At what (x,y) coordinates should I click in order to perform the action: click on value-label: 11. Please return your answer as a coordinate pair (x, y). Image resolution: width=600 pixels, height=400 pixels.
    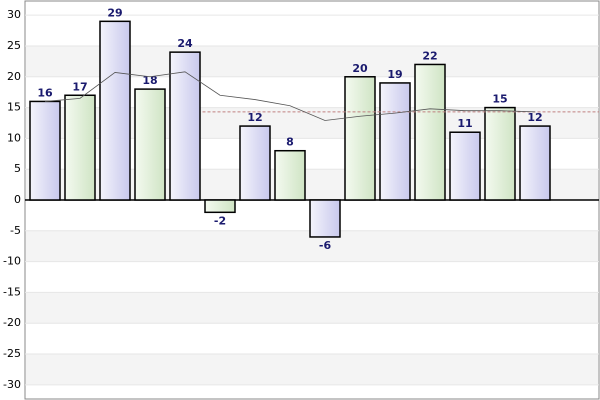
    Looking at the image, I should click on (464, 123).